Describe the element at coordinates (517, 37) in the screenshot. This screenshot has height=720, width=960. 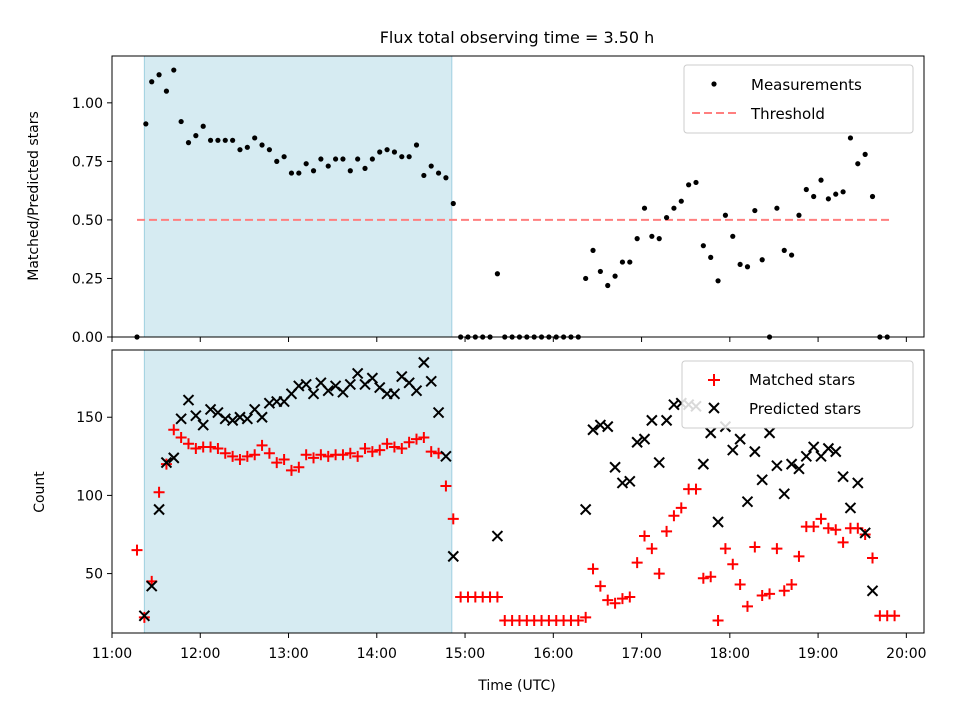
I see `chart-title: Flux total observing time = 3.50 h` at that location.